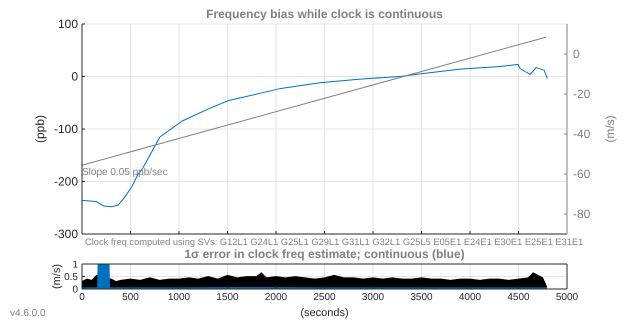 This screenshot has height=326, width=630. What do you see at coordinates (582, 94) in the screenshot?
I see `y2-tick-label: -20` at bounding box center [582, 94].